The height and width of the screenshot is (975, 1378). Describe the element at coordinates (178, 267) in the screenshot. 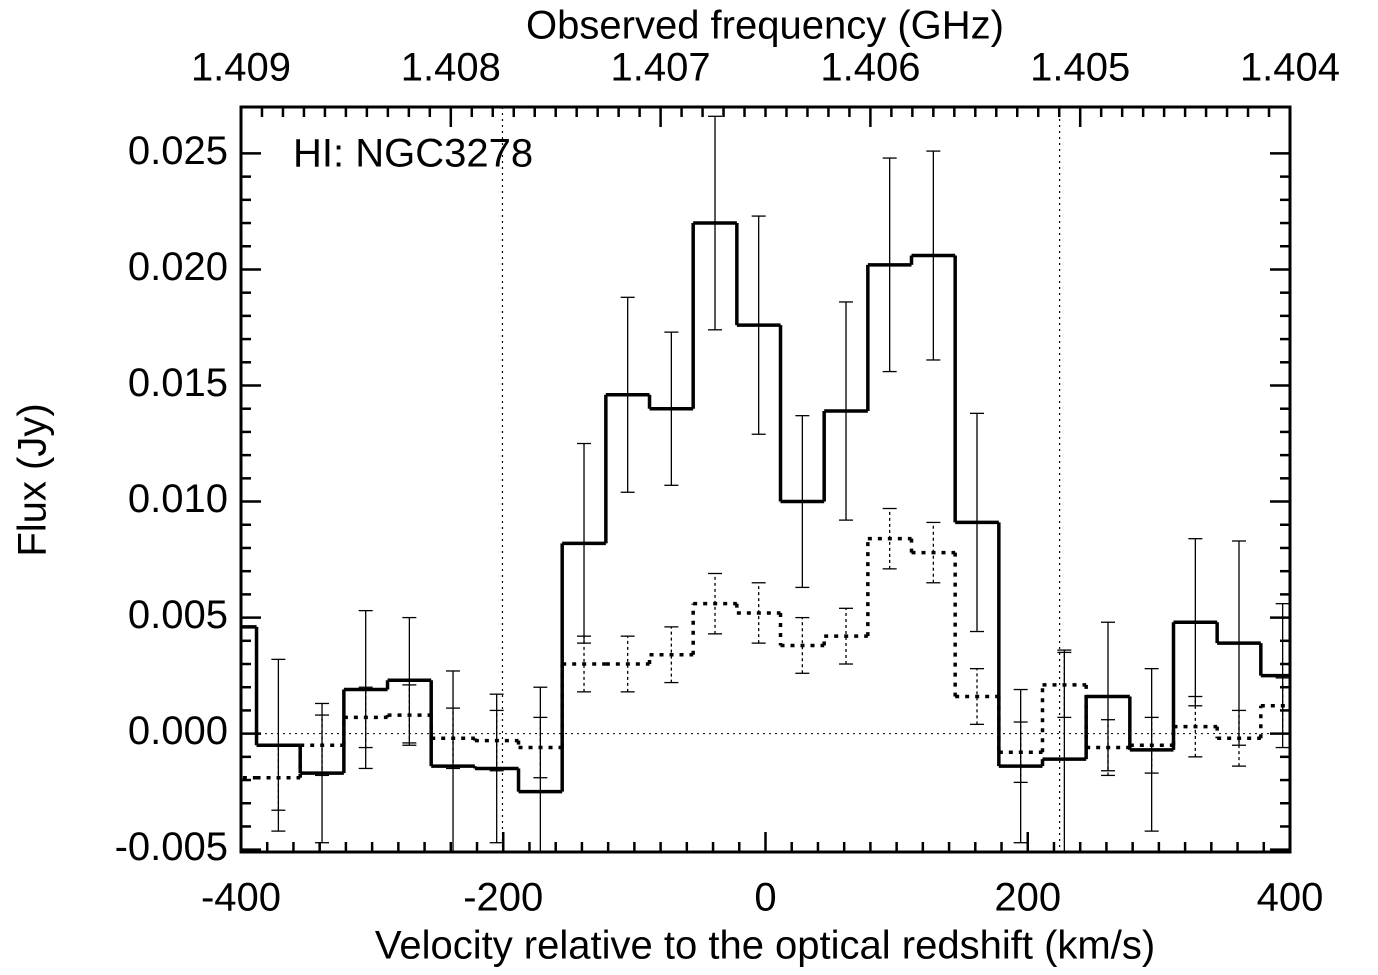

I see `y-tick-label: 0.020` at that location.